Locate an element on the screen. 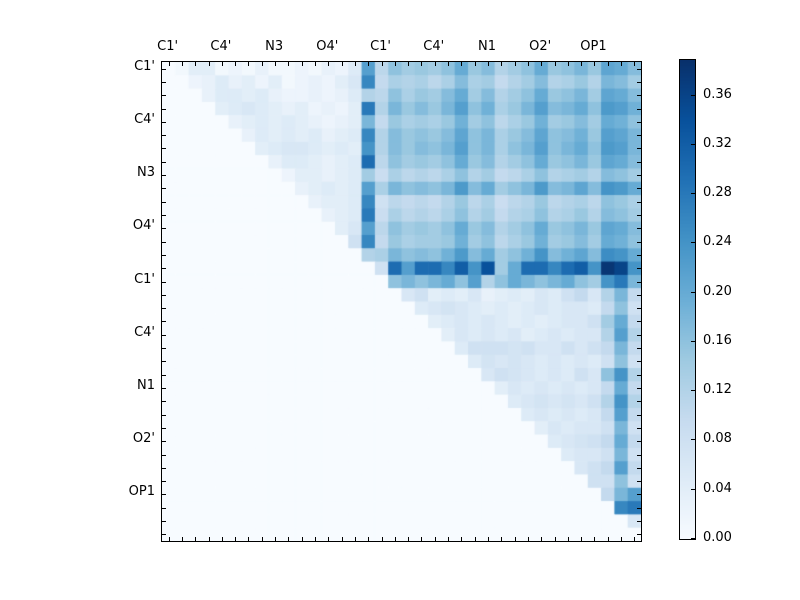  colorbar-tick-label: 0.24 is located at coordinates (717, 242).